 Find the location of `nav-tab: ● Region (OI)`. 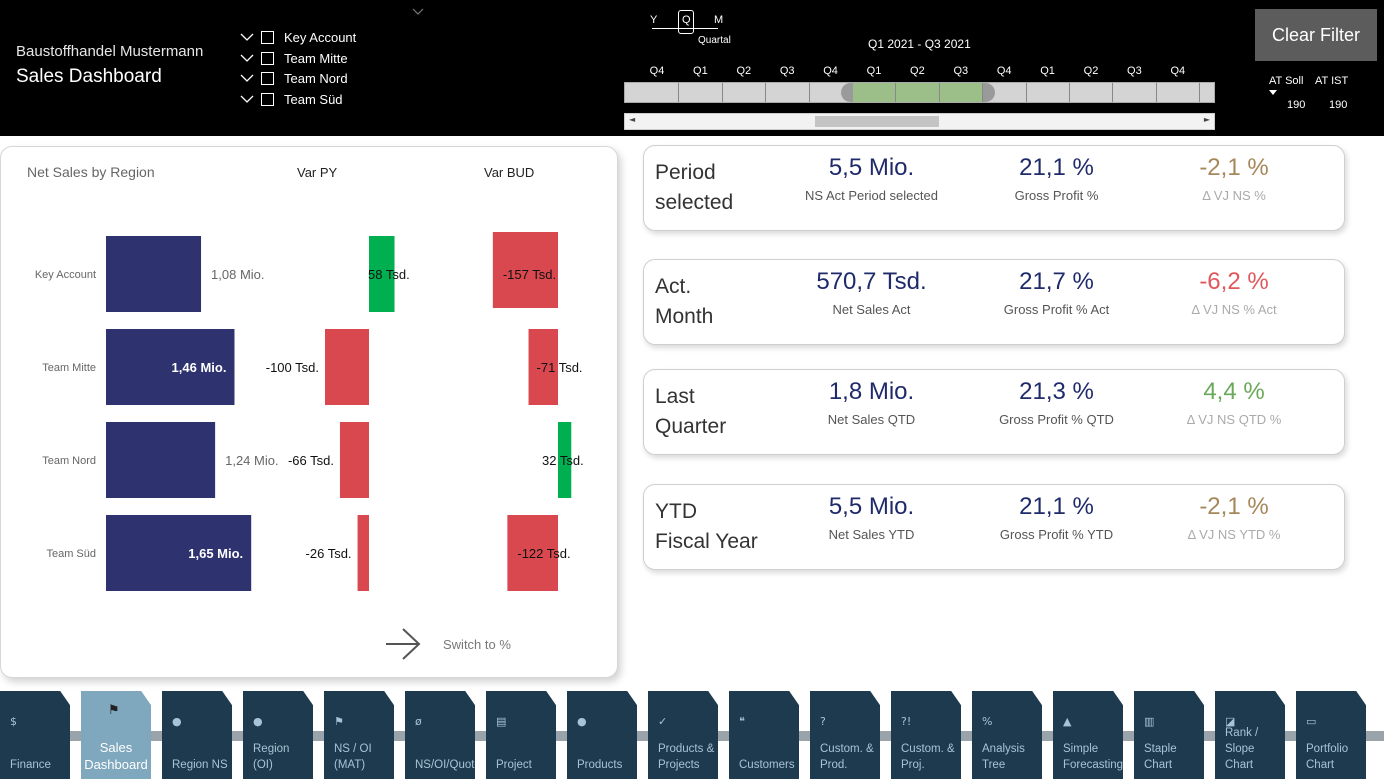

nav-tab: ● Region (OI) is located at coordinates (278, 735).